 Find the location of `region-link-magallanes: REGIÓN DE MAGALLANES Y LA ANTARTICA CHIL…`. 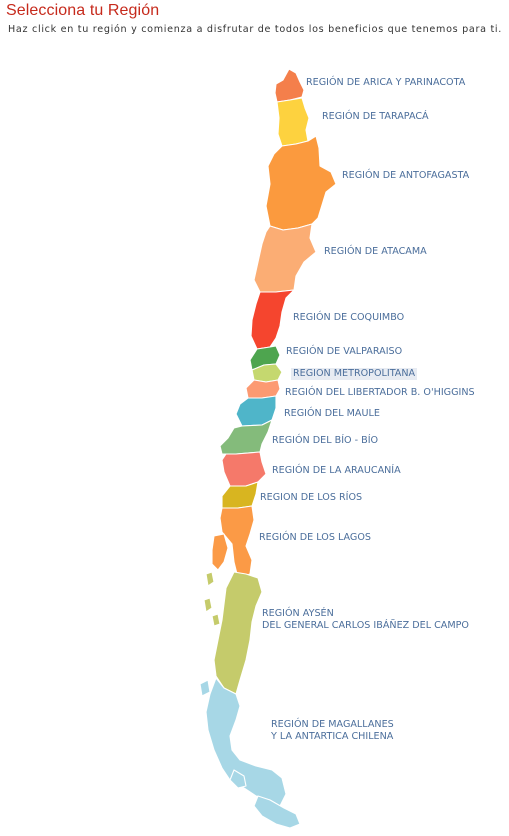

region-link-magallanes: REGIÓN DE MAGALLANES Y LA ANTARTICA CHIL… is located at coordinates (332, 730).